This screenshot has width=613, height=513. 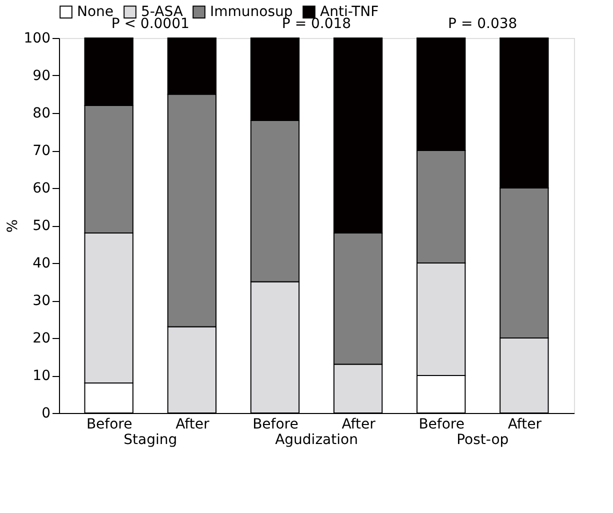 What do you see at coordinates (41, 151) in the screenshot?
I see `y-tick-label: 70` at bounding box center [41, 151].